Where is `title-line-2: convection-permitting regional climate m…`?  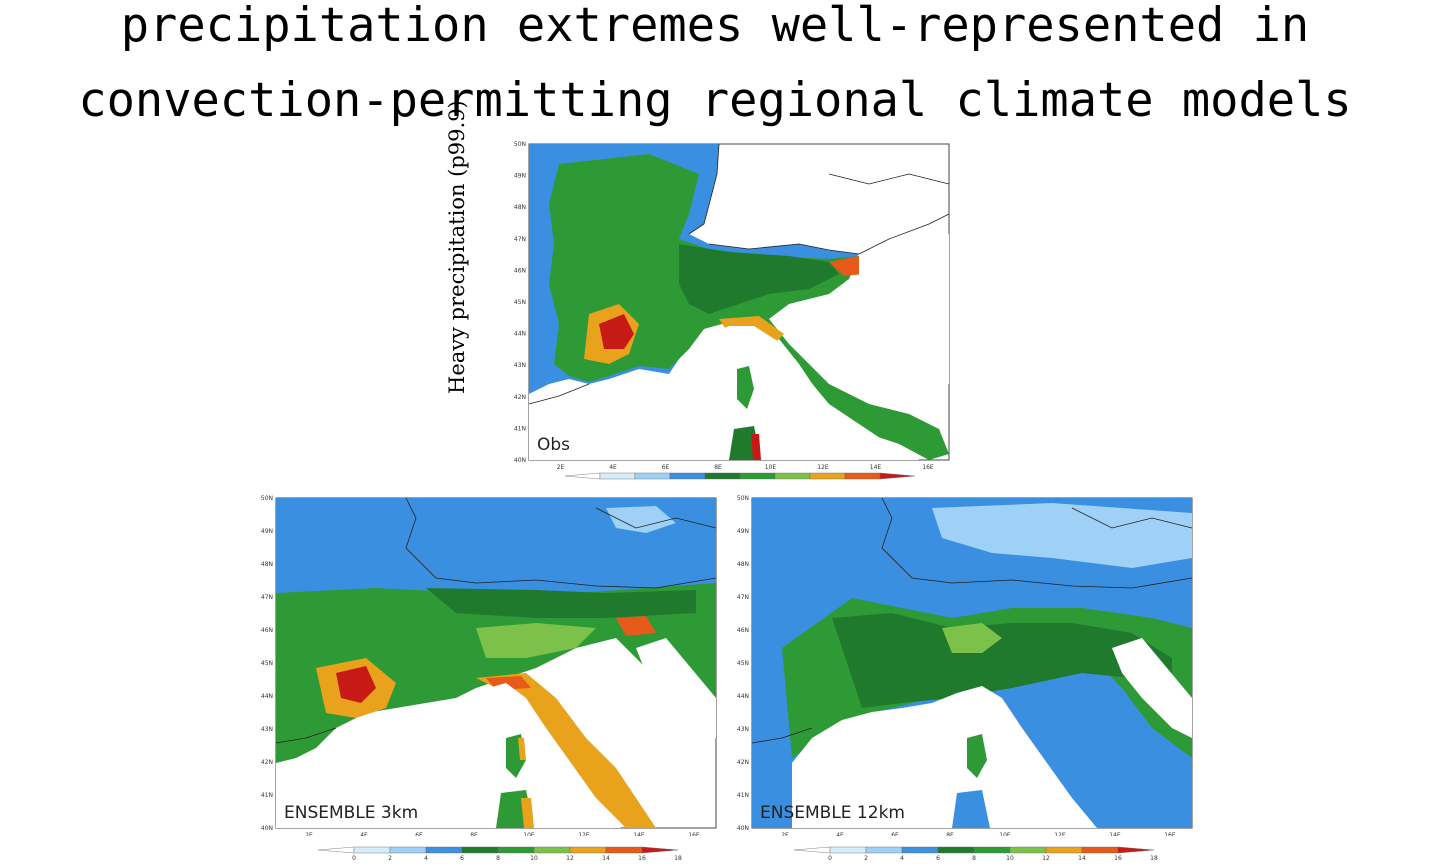
title-line-2: convection-permitting regional climate m… is located at coordinates (715, 100).